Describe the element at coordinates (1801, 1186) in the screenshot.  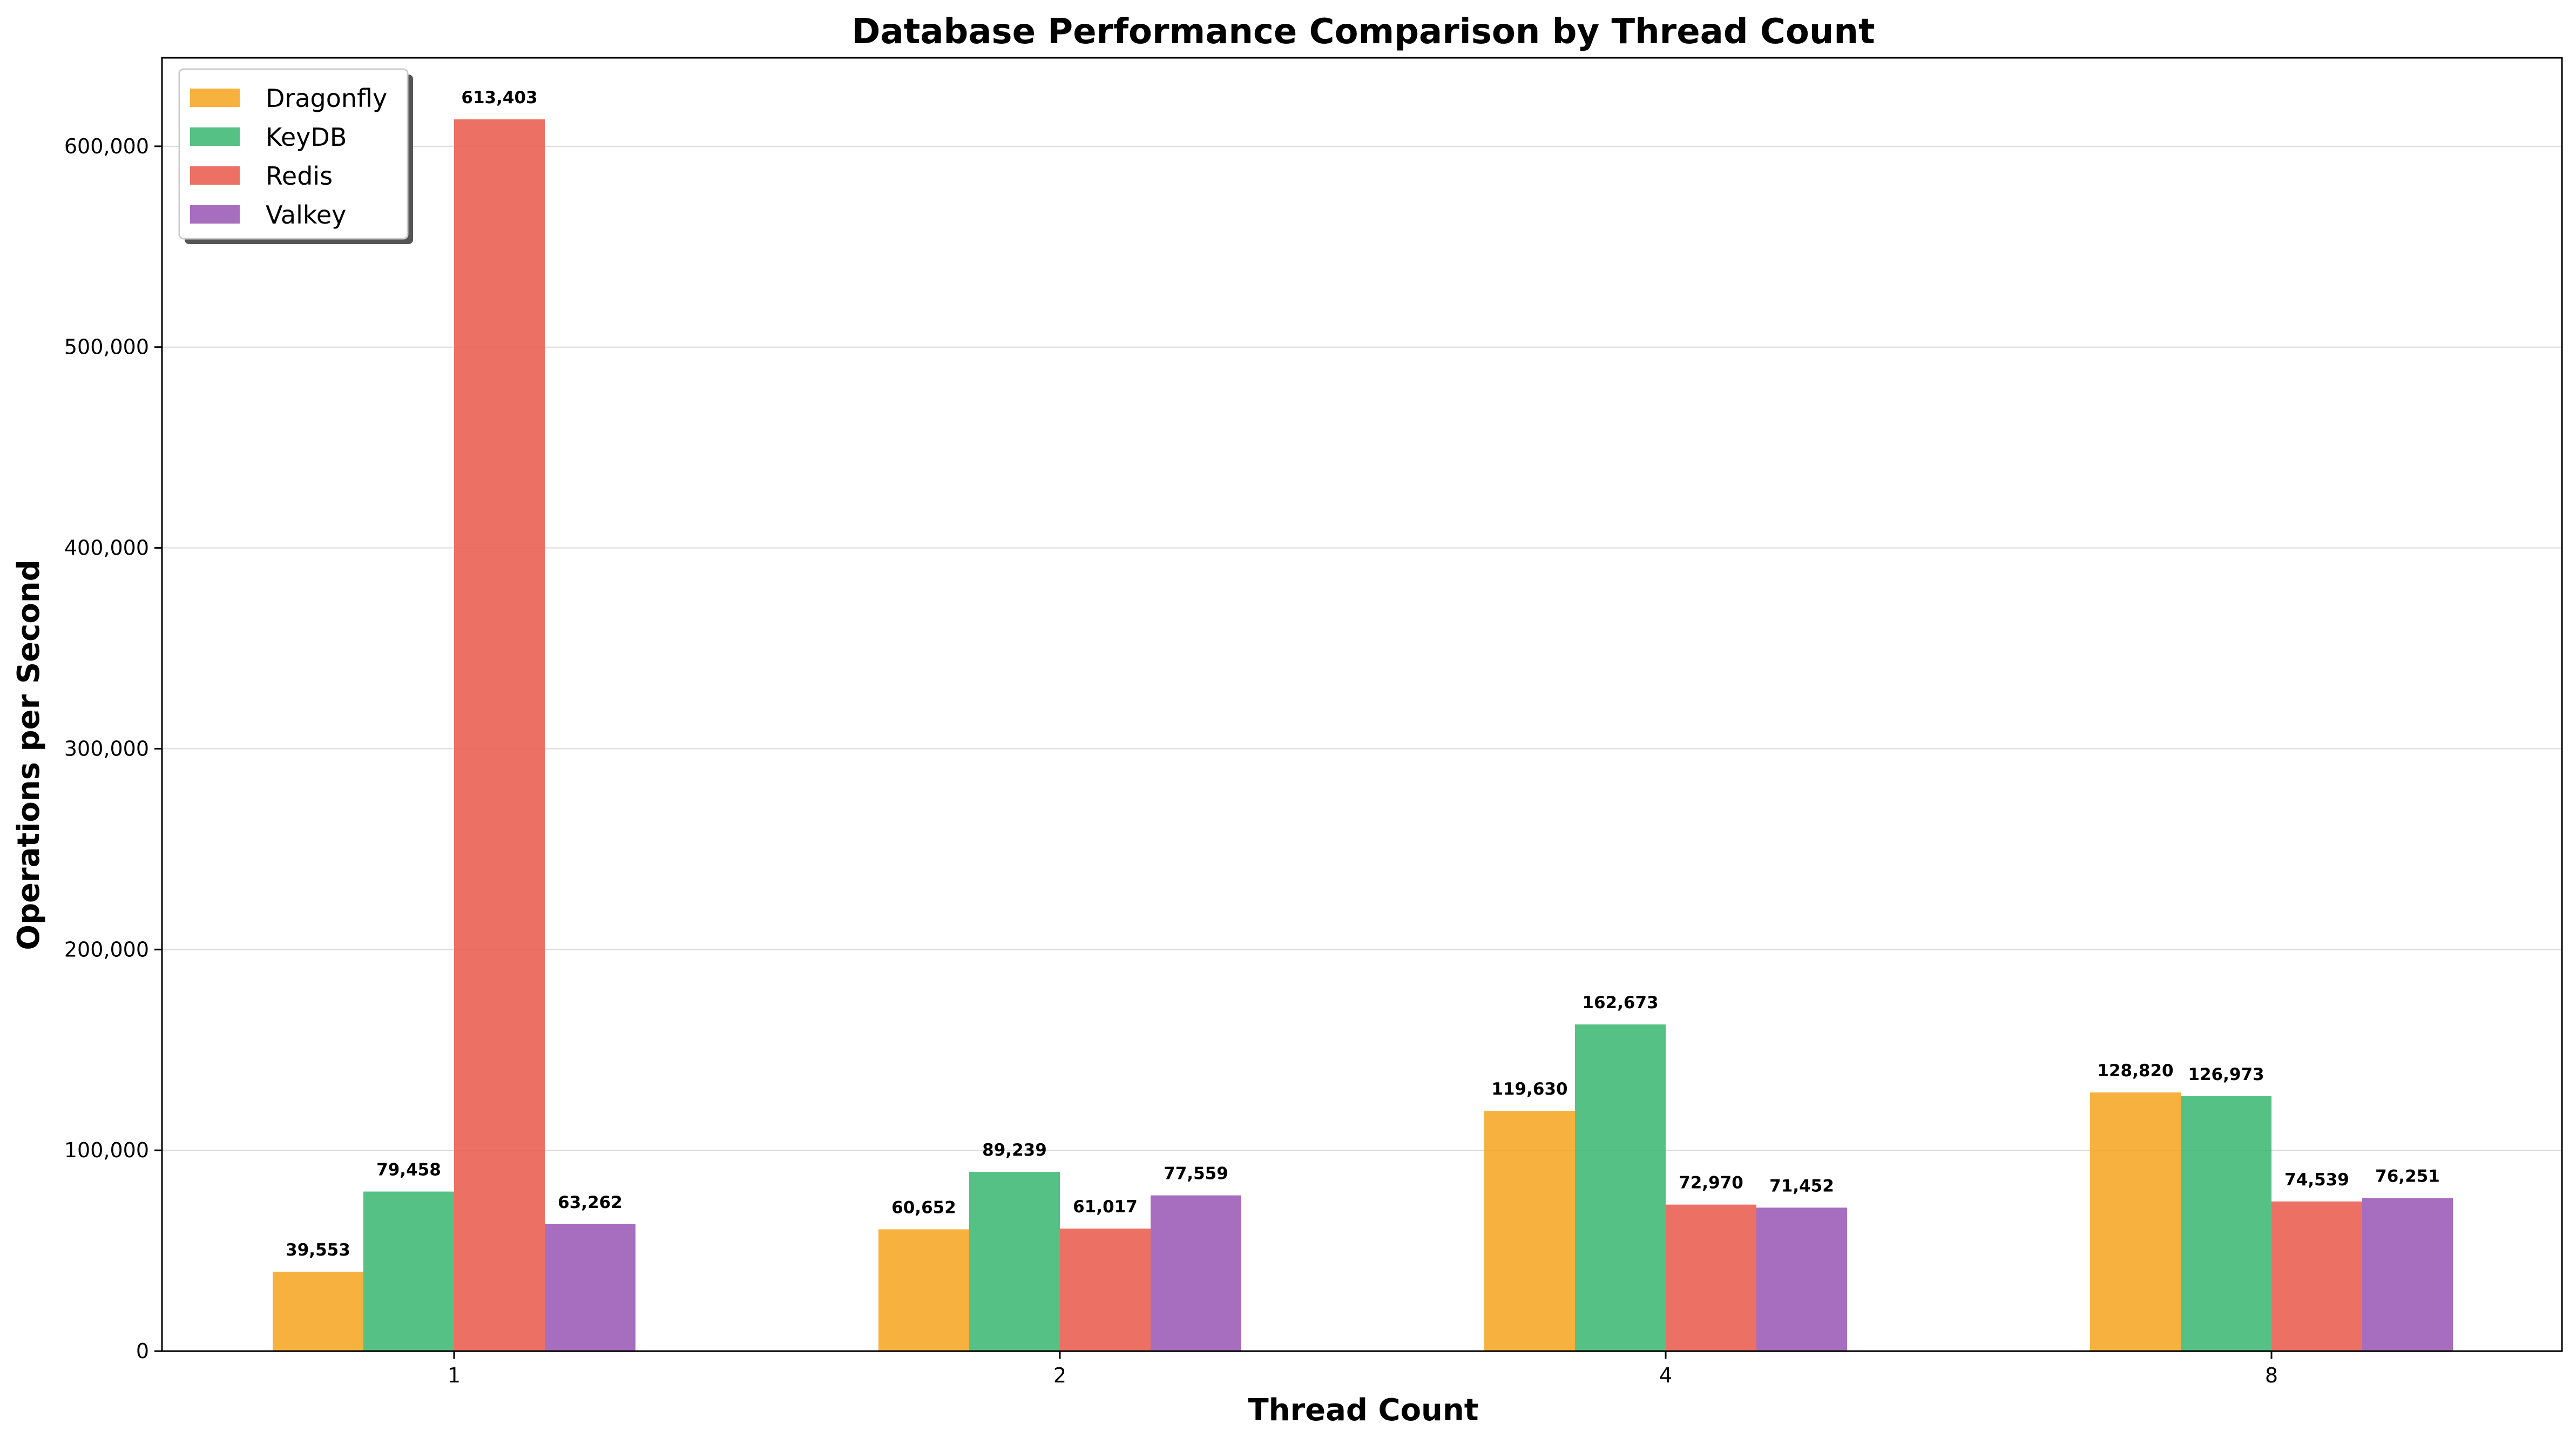
I see `data-label: 71,452` at that location.